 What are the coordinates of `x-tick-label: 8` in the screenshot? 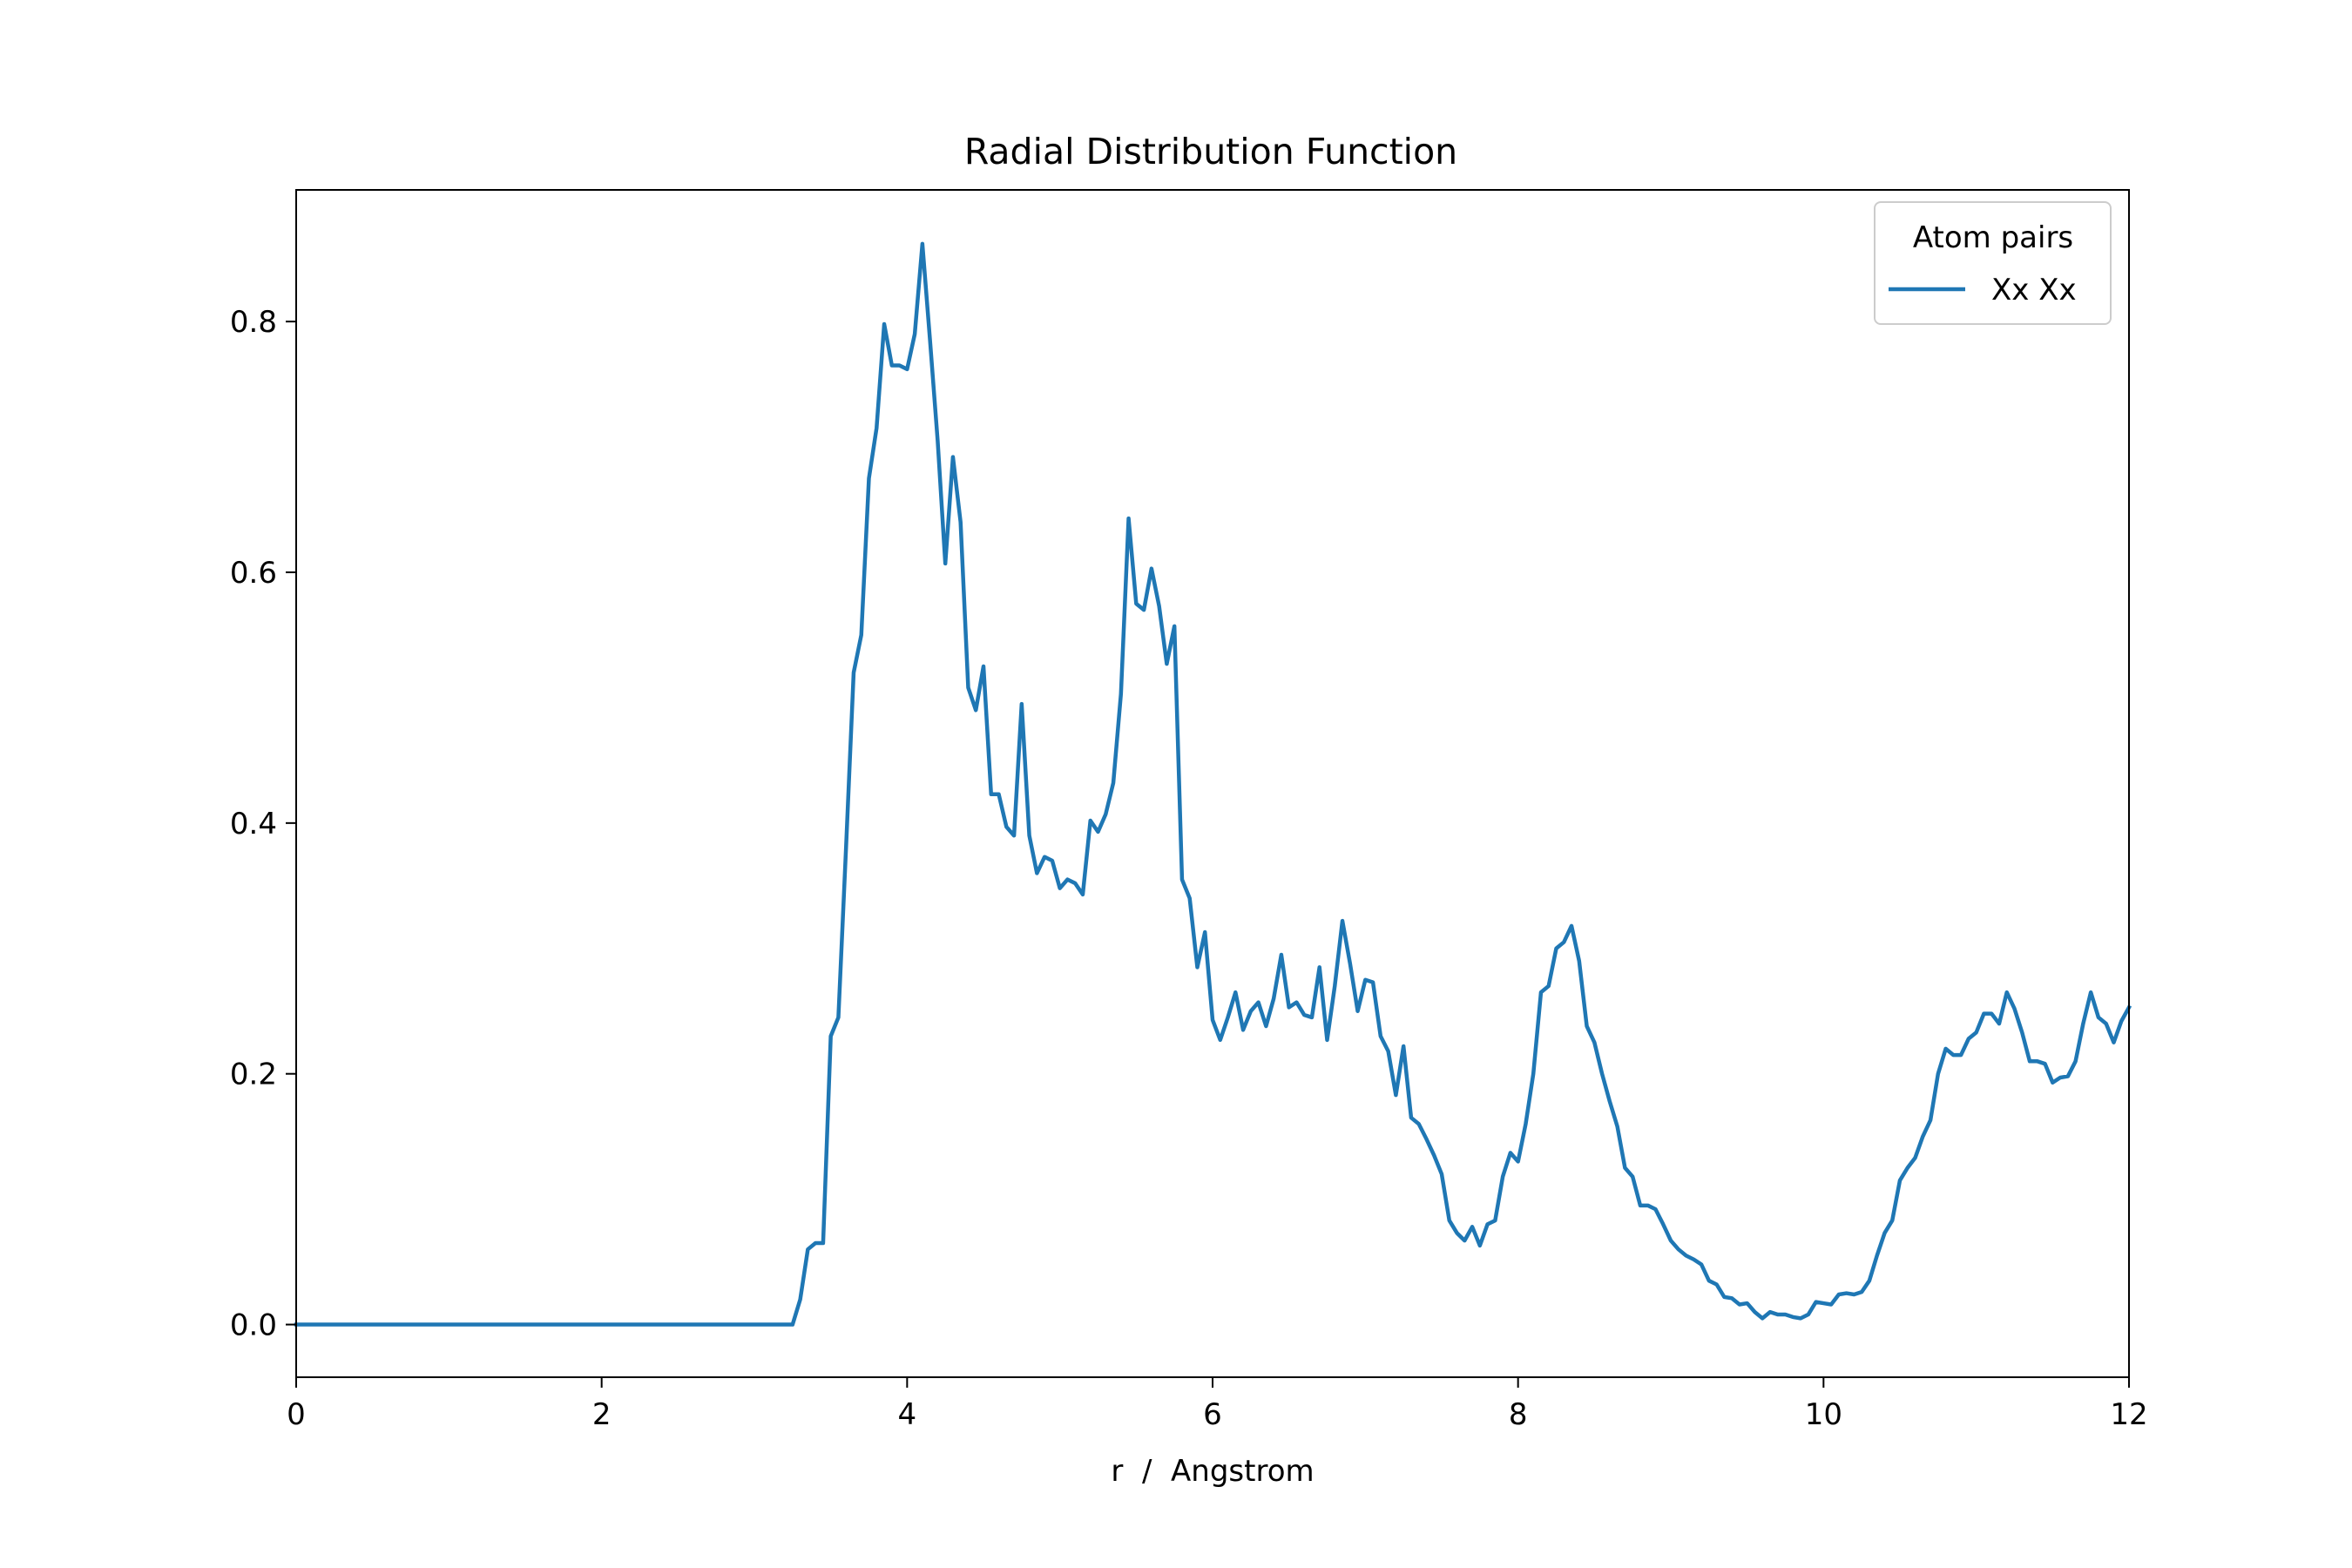 It's located at (1518, 1414).